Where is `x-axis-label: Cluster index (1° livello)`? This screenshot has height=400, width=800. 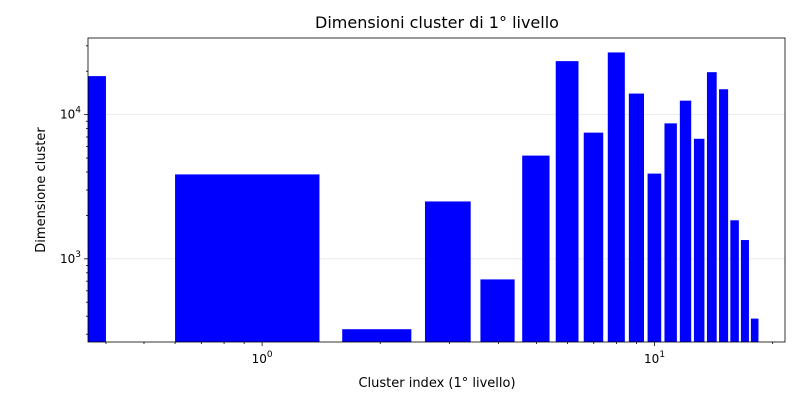
x-axis-label: Cluster index (1° livello) is located at coordinates (436, 383).